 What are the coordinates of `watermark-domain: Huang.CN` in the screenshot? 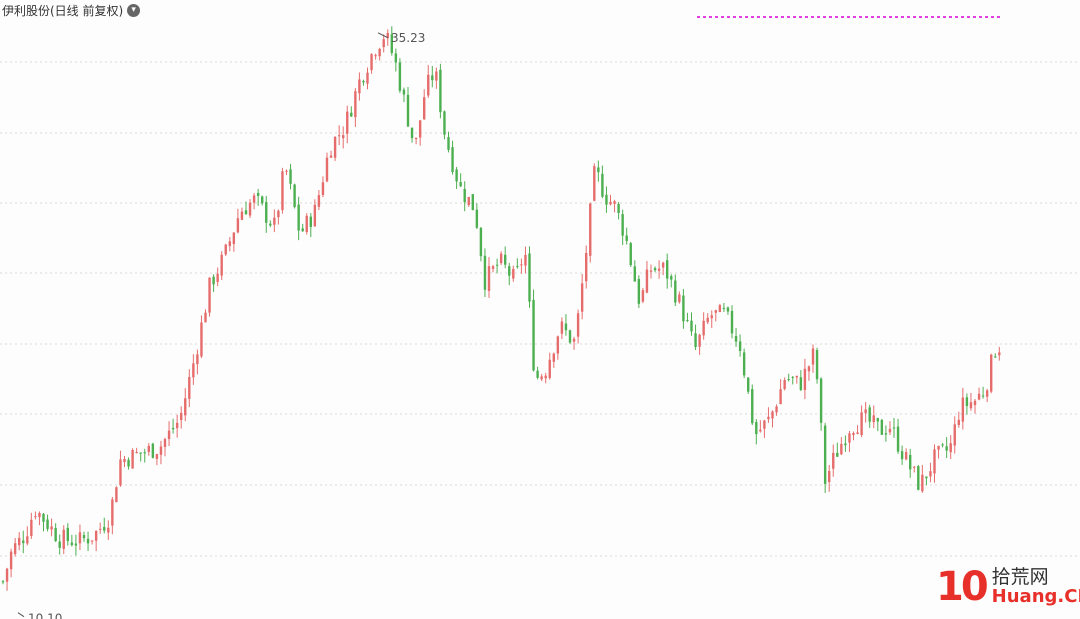 It's located at (1035, 596).